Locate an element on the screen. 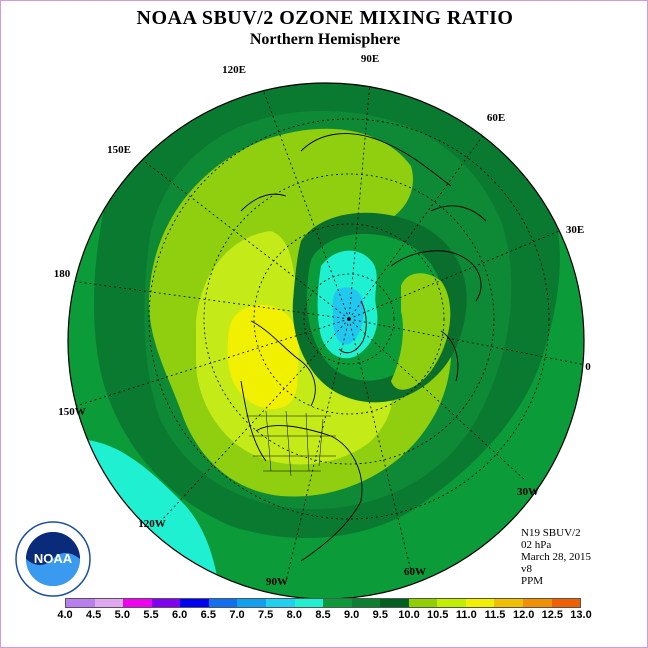  legend-tick-label: 5.5 is located at coordinates (151, 615).